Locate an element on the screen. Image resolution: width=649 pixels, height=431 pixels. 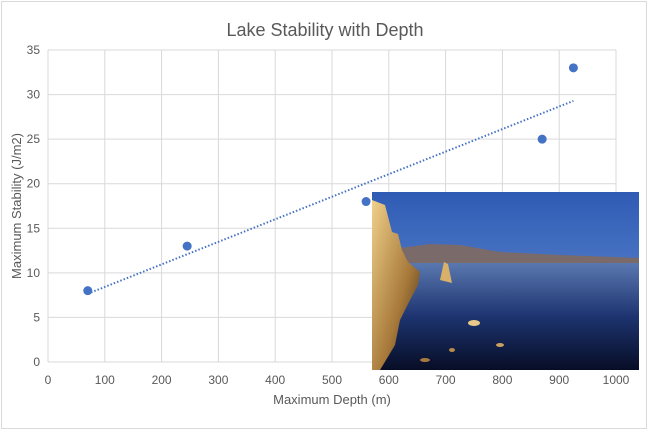
y-tick-label: 10 is located at coordinates (34, 273).